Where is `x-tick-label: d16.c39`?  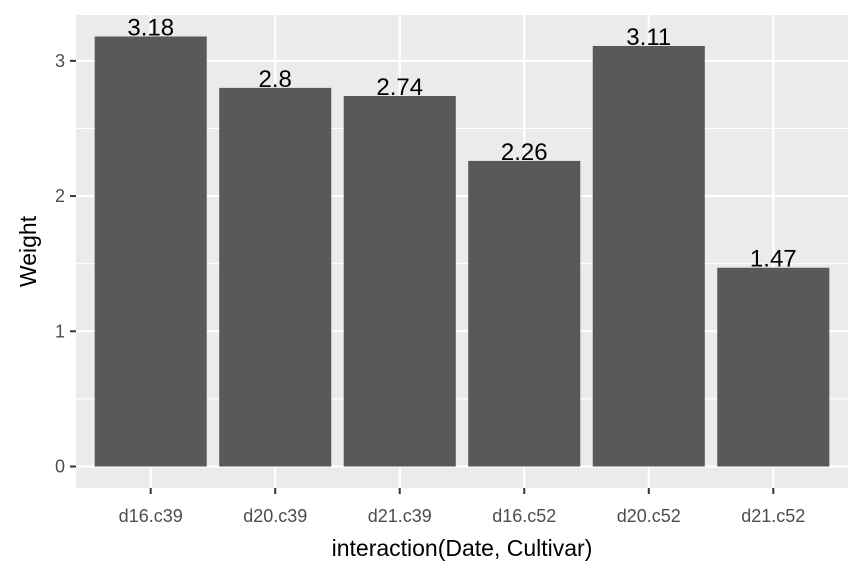
x-tick-label: d16.c39 is located at coordinates (151, 516).